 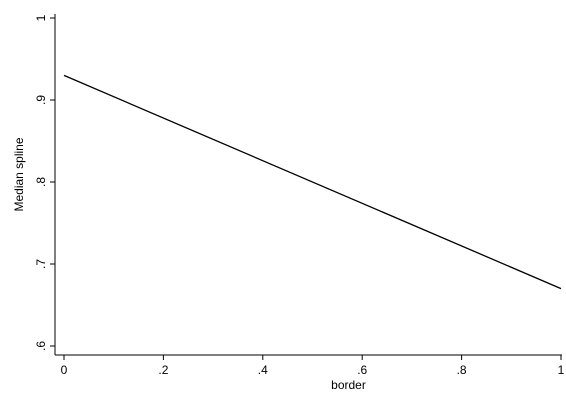 I want to click on x-axis-title: border, so click(x=348, y=385).